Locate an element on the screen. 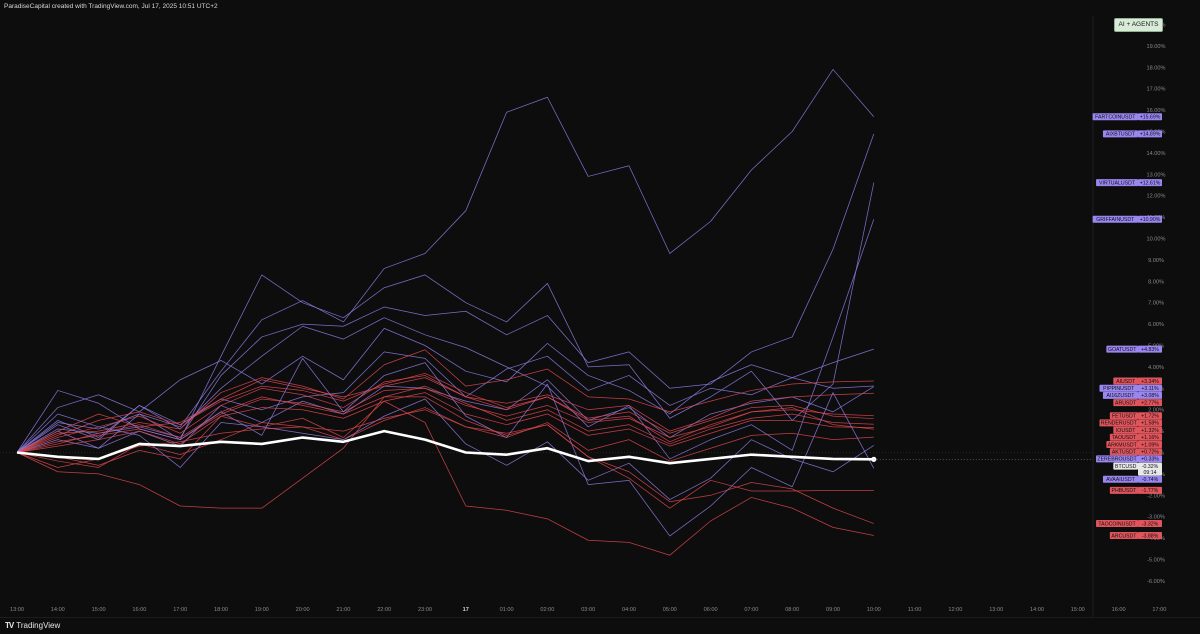 The width and height of the screenshot is (1200, 634). x-tick-label: 08:00 is located at coordinates (792, 610).